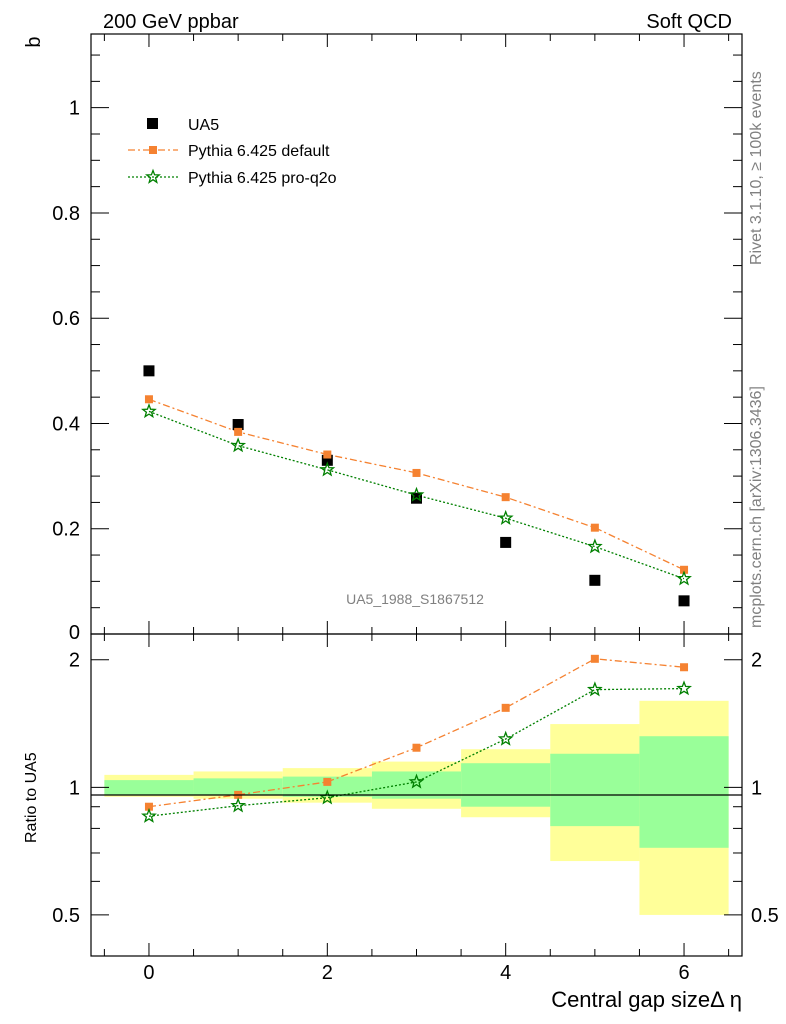  Describe the element at coordinates (756, 788) in the screenshot. I see `ratio-y-tick-label-right: 1` at that location.